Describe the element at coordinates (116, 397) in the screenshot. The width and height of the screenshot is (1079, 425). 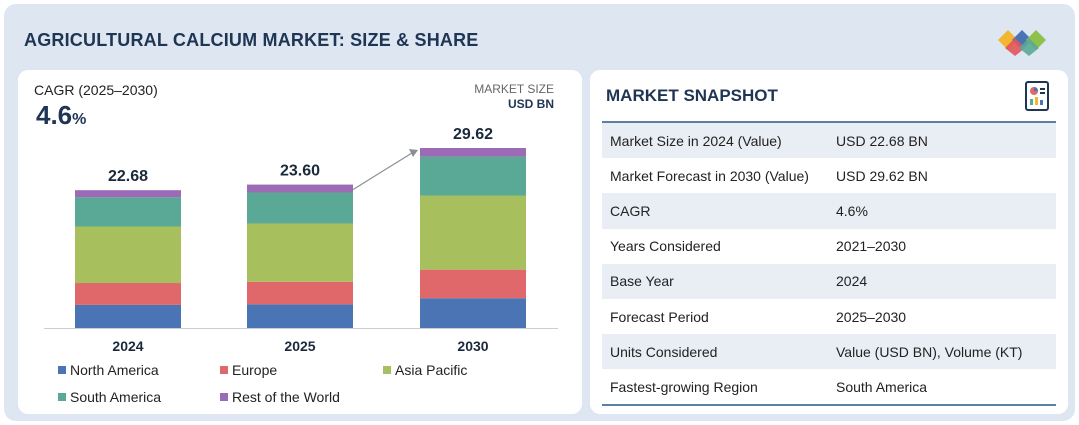
I see `legend-label: South America` at that location.